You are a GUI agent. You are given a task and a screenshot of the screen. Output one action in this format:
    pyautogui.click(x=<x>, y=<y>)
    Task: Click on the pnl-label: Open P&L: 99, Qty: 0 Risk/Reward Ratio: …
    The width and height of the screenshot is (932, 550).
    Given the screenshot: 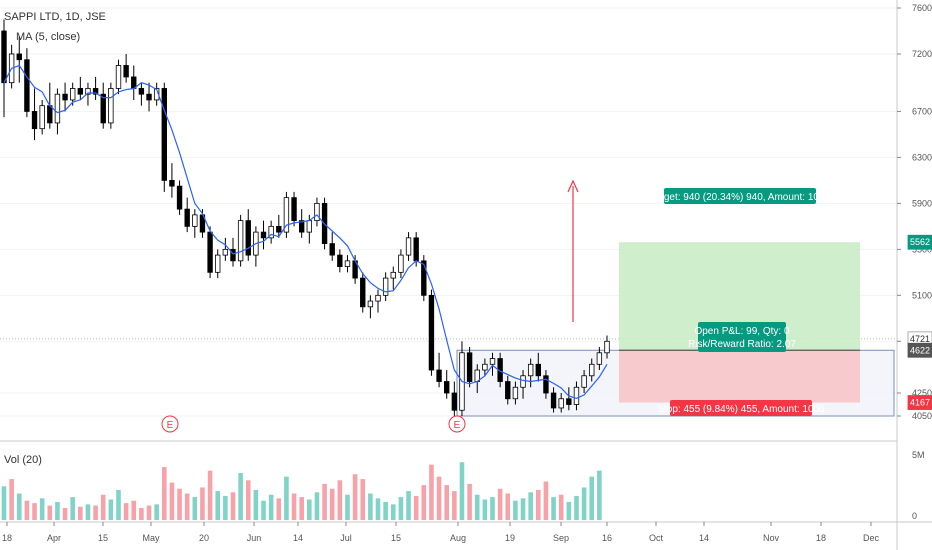 What is the action you would take?
    pyautogui.click(x=742, y=337)
    